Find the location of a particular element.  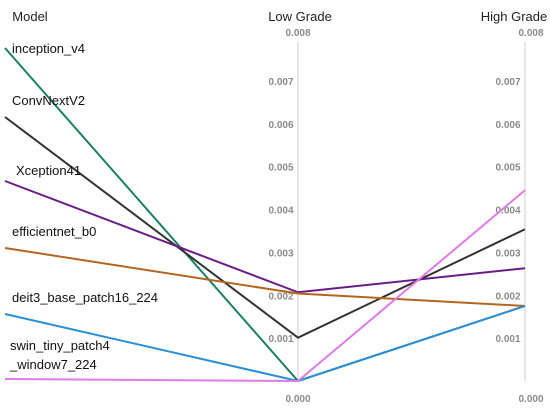

tick-label-high: 0.003 is located at coordinates (507, 253).